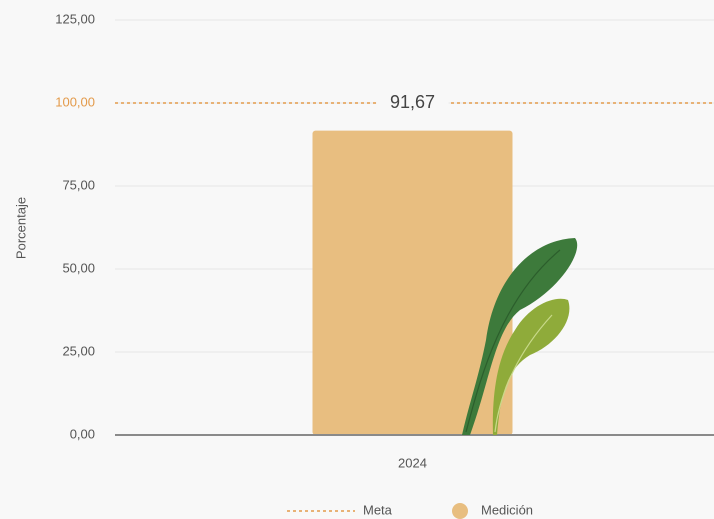 The image size is (714, 519). I want to click on y-tick-label: 75,00, so click(78, 184).